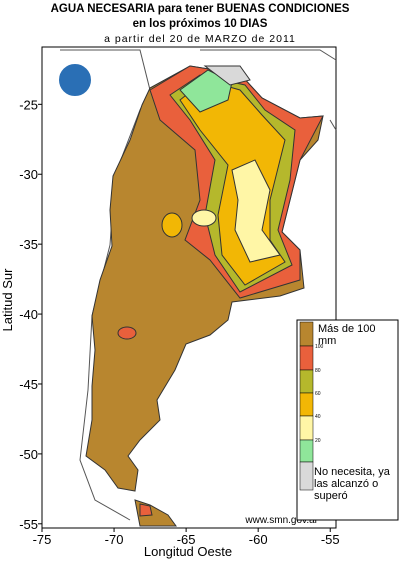  I want to click on y-tick-label: -40, so click(28, 314).